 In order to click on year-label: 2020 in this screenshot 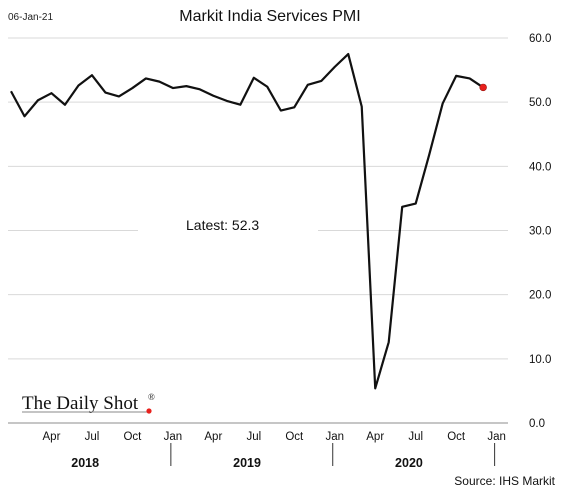, I will do `click(409, 463)`.